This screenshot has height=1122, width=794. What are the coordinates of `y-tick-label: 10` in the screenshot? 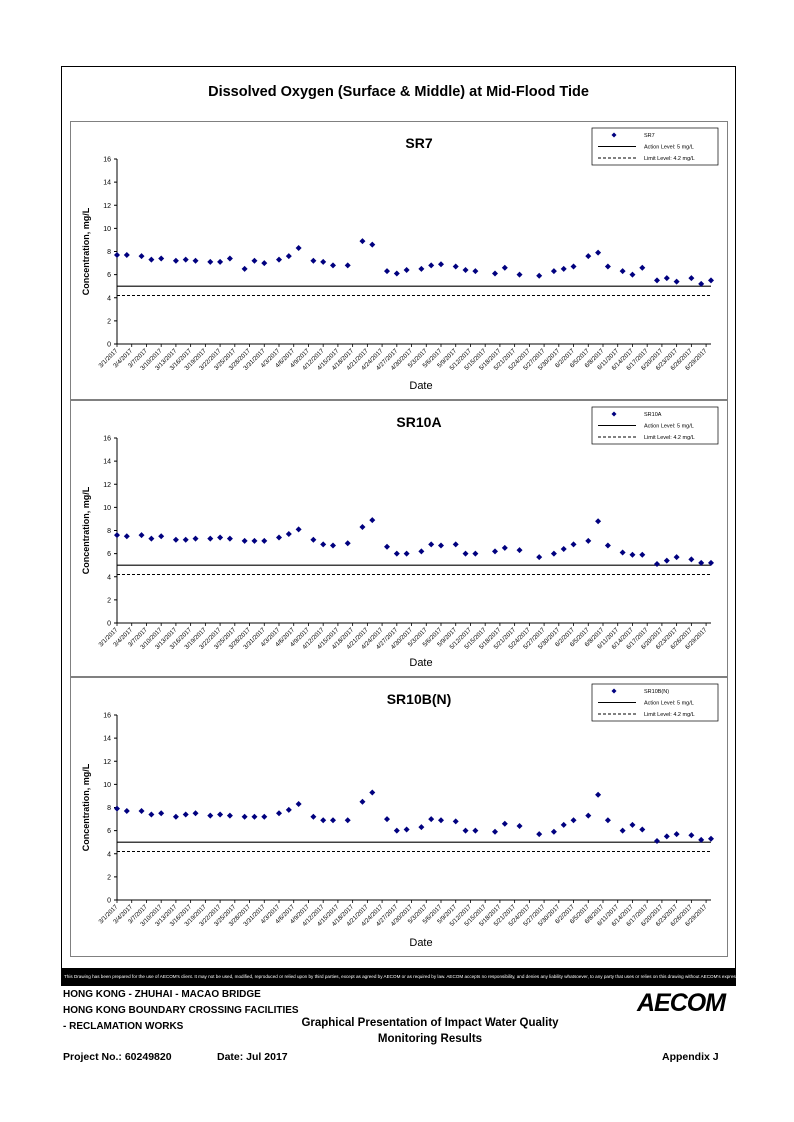 It's located at (107, 785).